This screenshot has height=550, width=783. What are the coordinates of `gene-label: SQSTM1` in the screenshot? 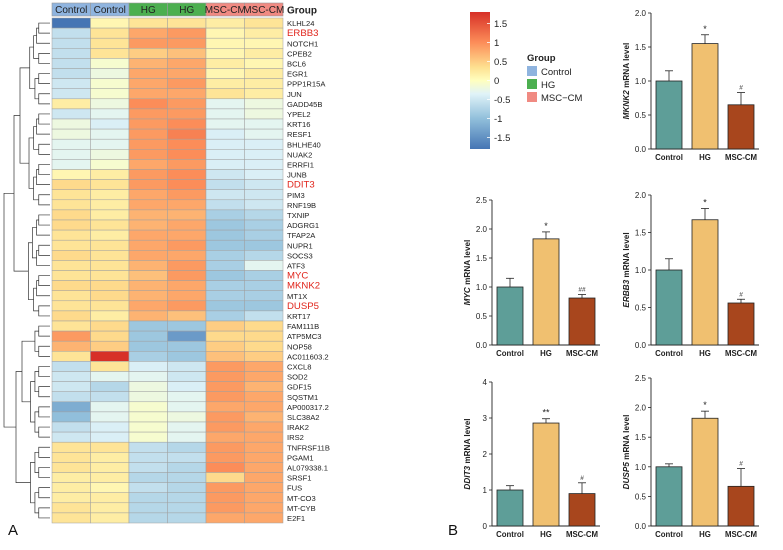 It's located at (302, 397).